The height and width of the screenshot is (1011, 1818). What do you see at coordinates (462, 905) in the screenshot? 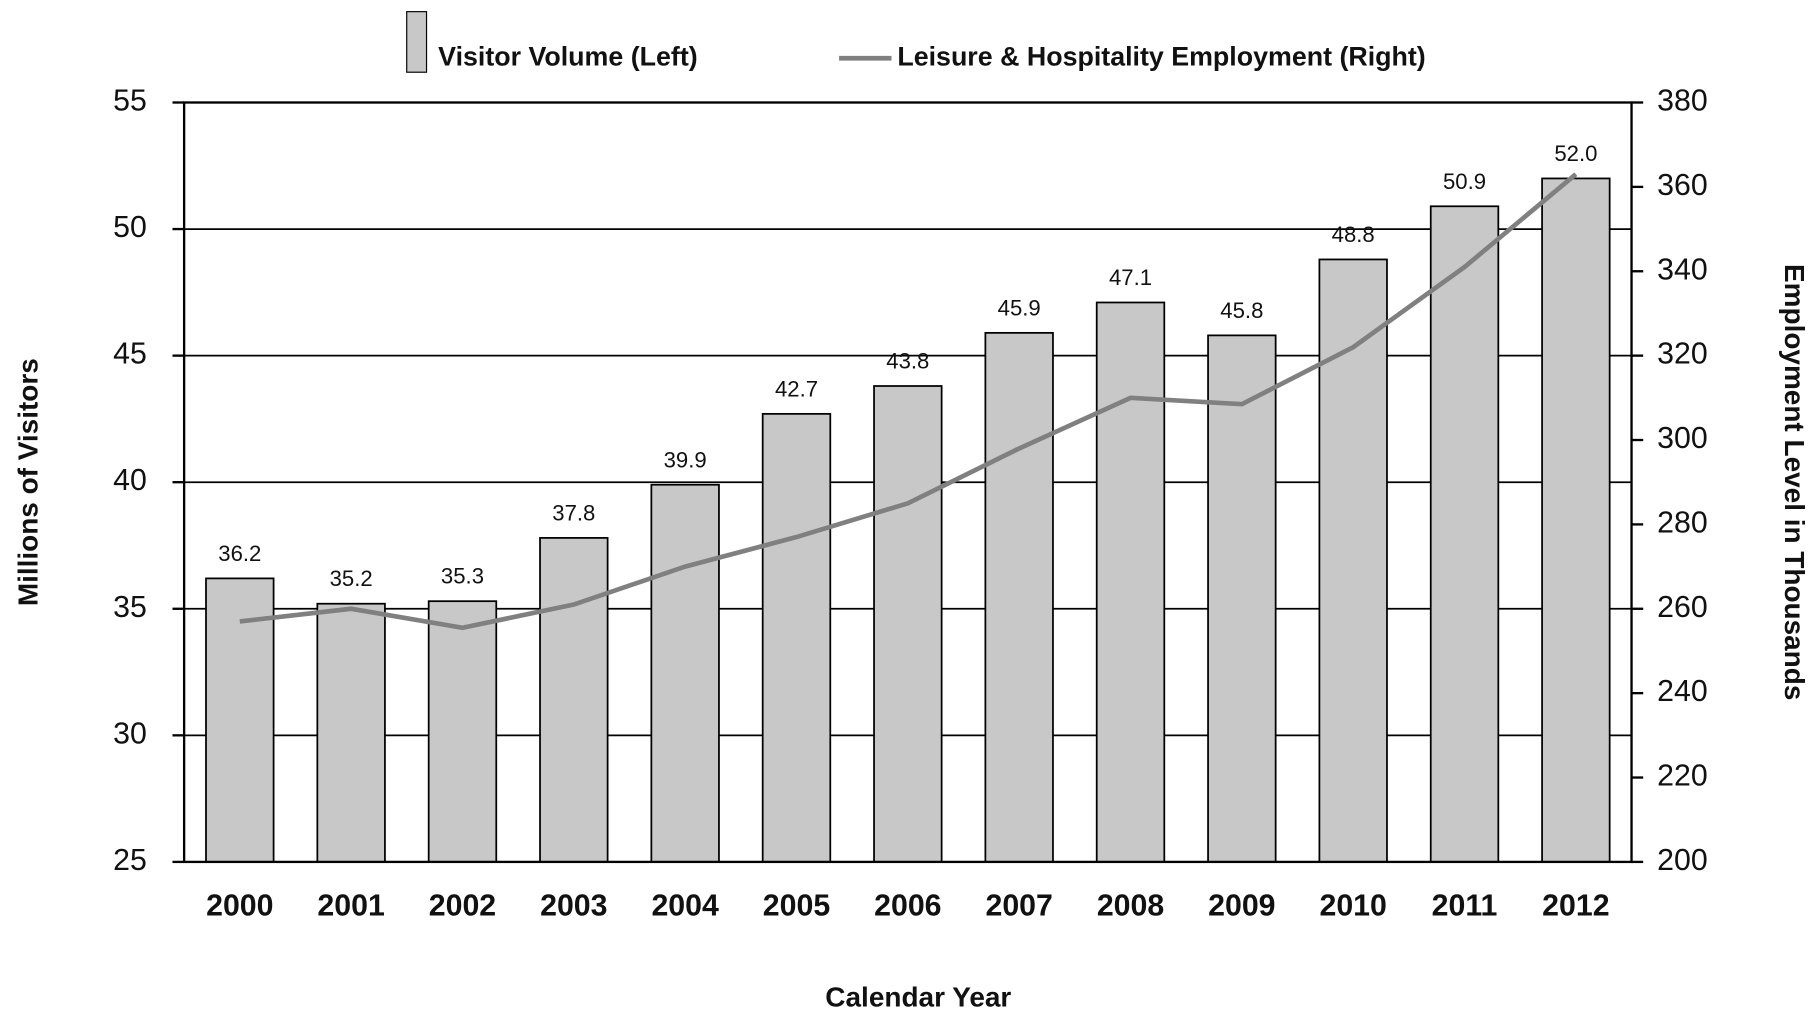
I see `x-tick-label: 2002` at bounding box center [462, 905].